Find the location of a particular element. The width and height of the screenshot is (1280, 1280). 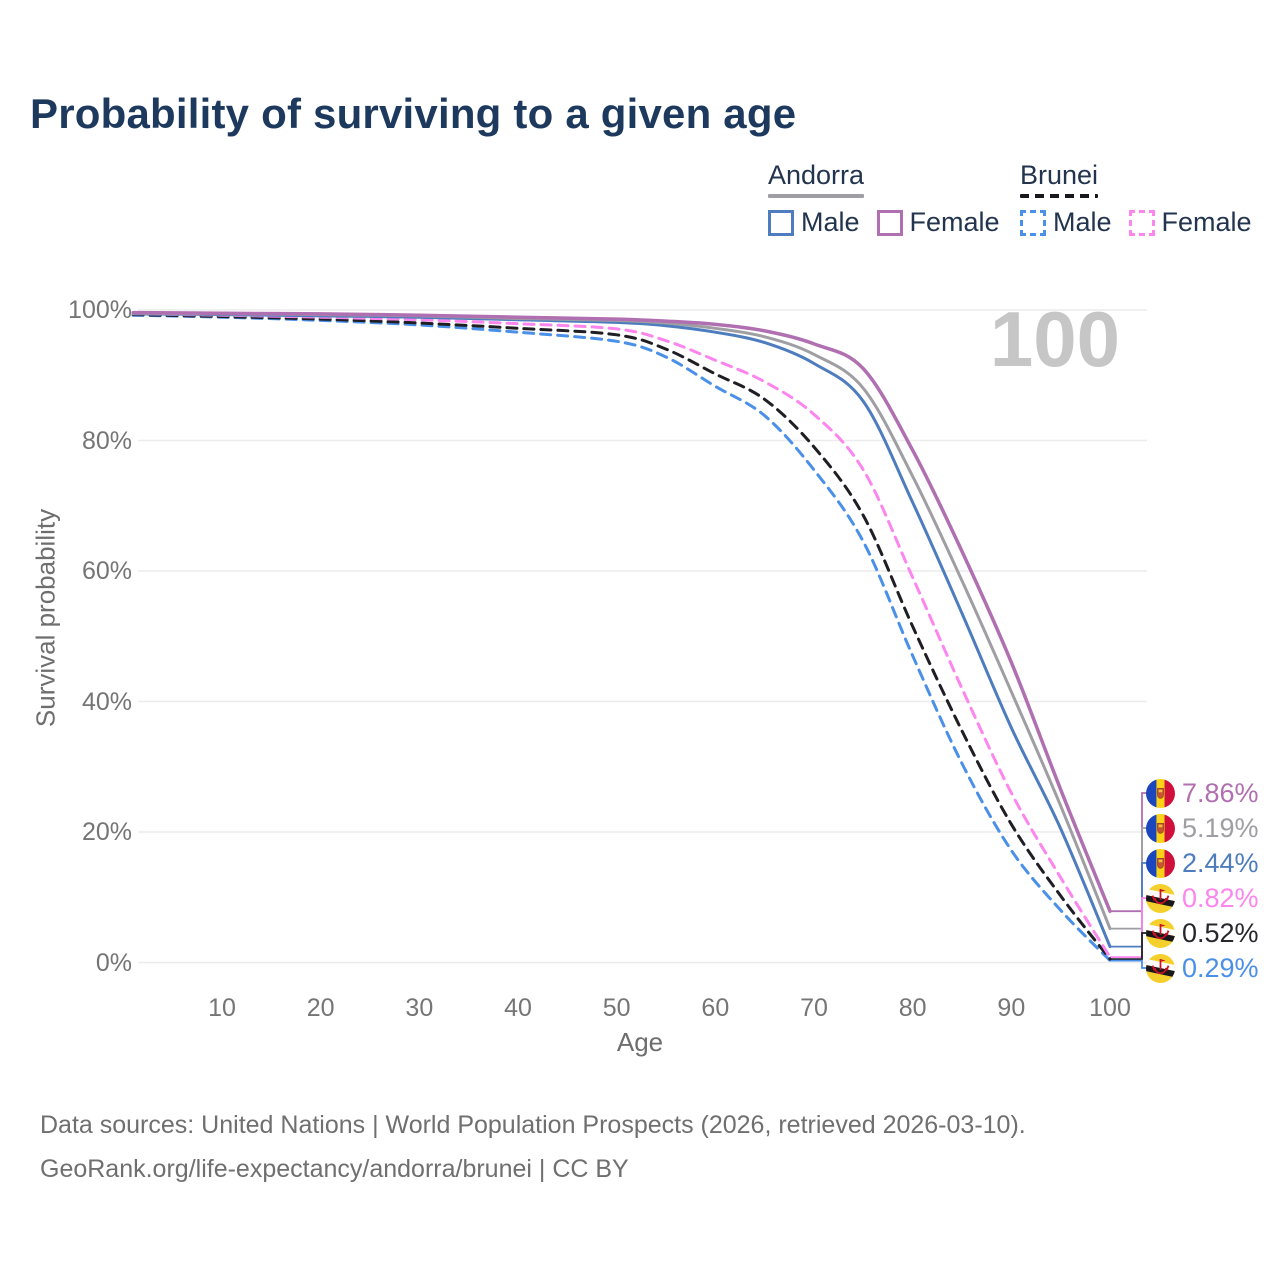

legend-country-brunei: Brunei is located at coordinates (1059, 179).